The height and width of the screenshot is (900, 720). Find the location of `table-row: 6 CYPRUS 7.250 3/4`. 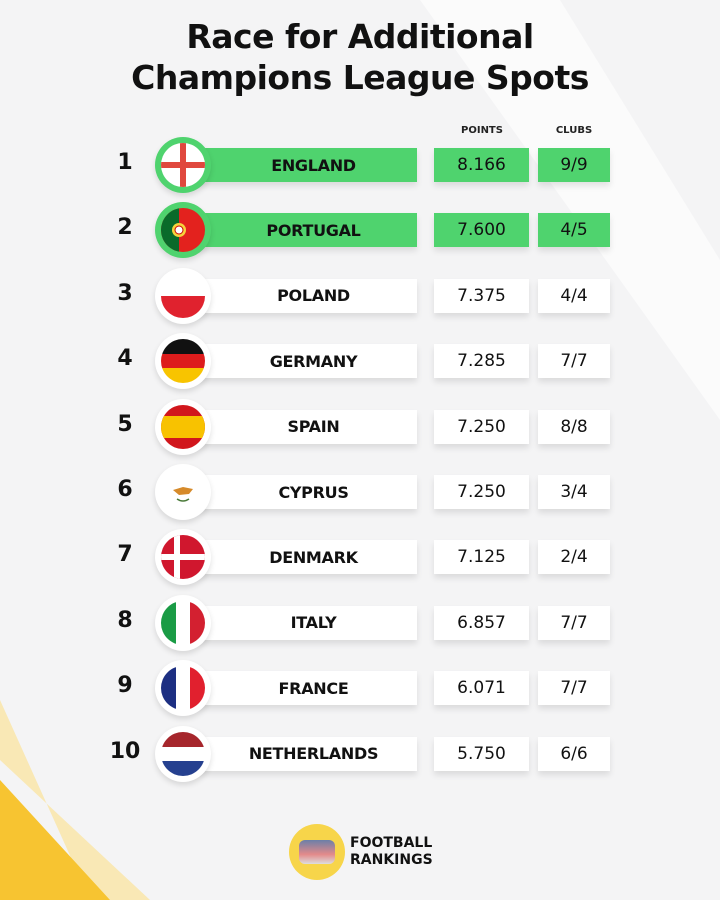

table-row: 6 CYPRUS 7.250 3/4 is located at coordinates (360, 493).